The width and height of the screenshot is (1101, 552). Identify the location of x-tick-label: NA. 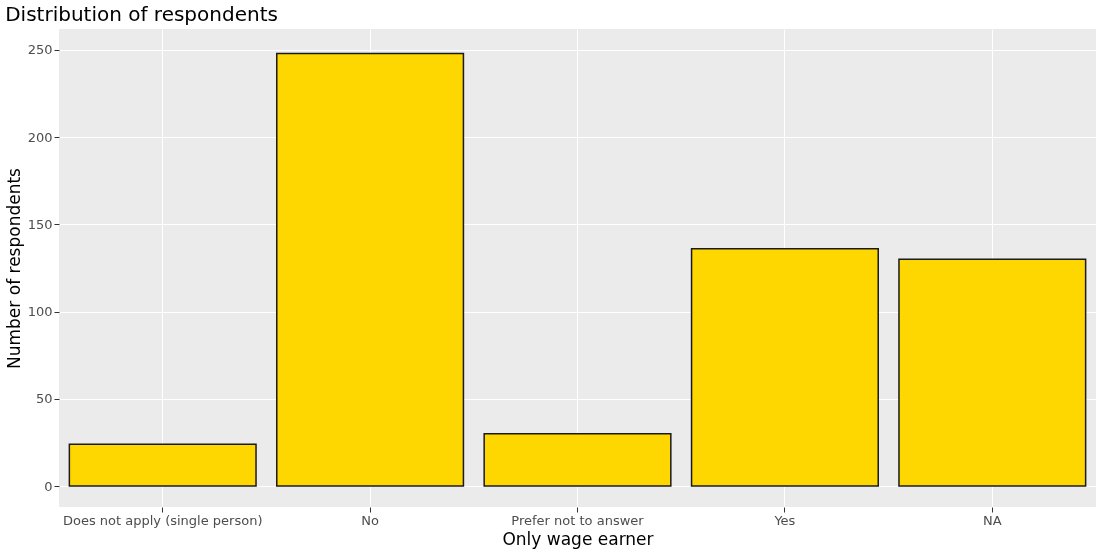
(992, 520).